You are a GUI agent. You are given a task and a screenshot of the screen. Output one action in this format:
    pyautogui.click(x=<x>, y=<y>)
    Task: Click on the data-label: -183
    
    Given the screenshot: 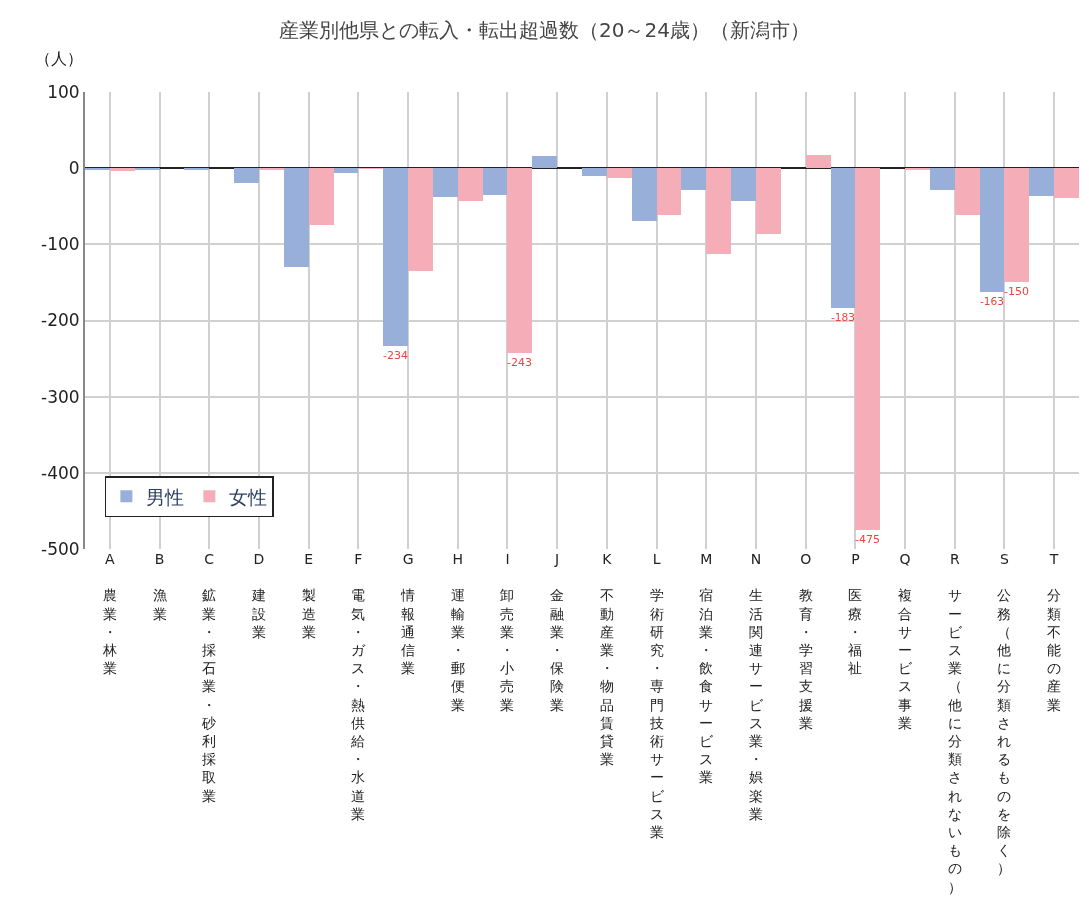 What is the action you would take?
    pyautogui.click(x=843, y=316)
    